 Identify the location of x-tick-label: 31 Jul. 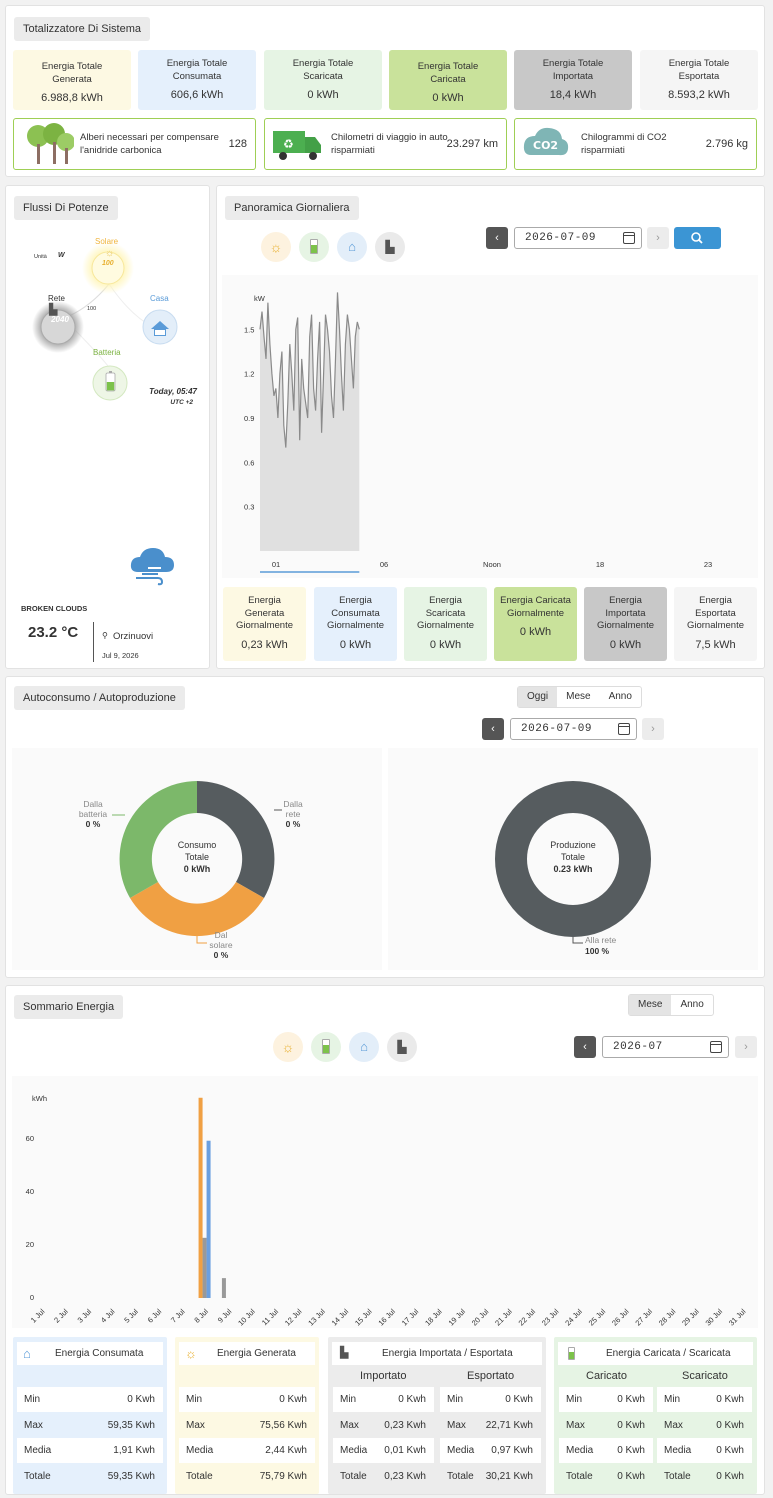
(737, 1317).